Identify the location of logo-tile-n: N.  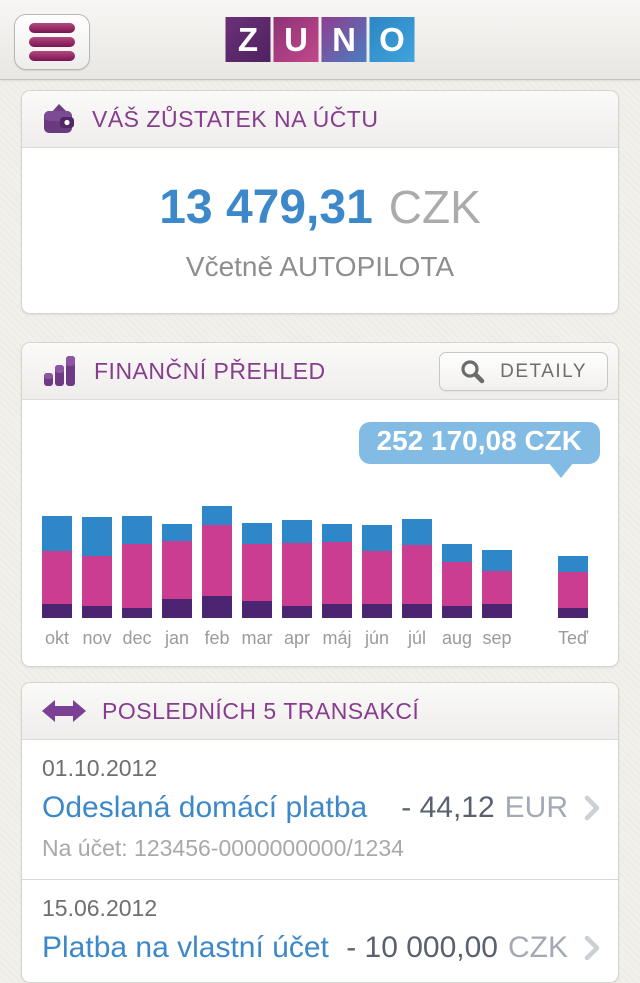
(344, 39).